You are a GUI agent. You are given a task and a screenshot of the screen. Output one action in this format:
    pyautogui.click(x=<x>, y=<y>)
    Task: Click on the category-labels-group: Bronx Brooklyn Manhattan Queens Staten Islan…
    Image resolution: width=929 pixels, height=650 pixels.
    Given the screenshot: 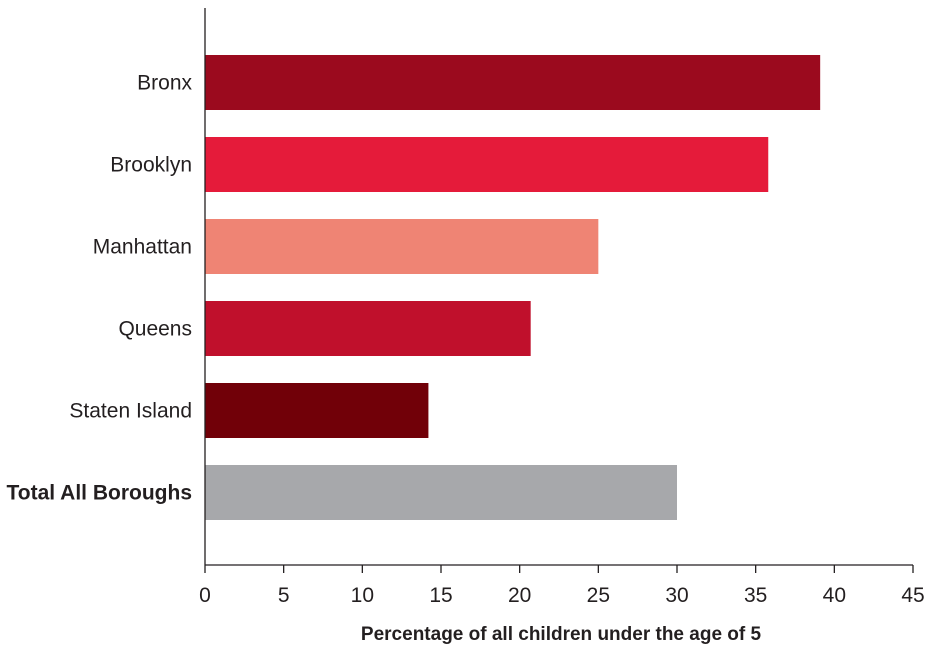 What is the action you would take?
    pyautogui.click(x=100, y=288)
    